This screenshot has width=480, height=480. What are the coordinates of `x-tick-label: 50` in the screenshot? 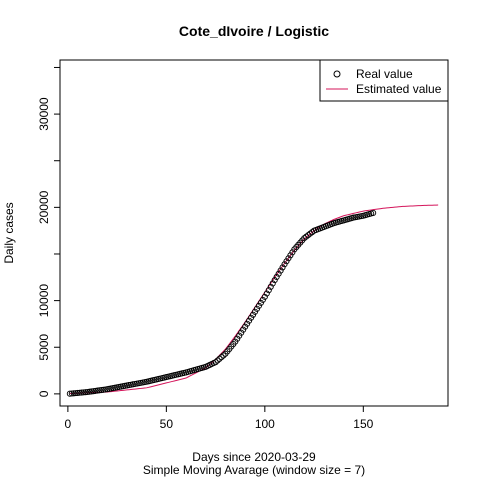 It's located at (167, 424).